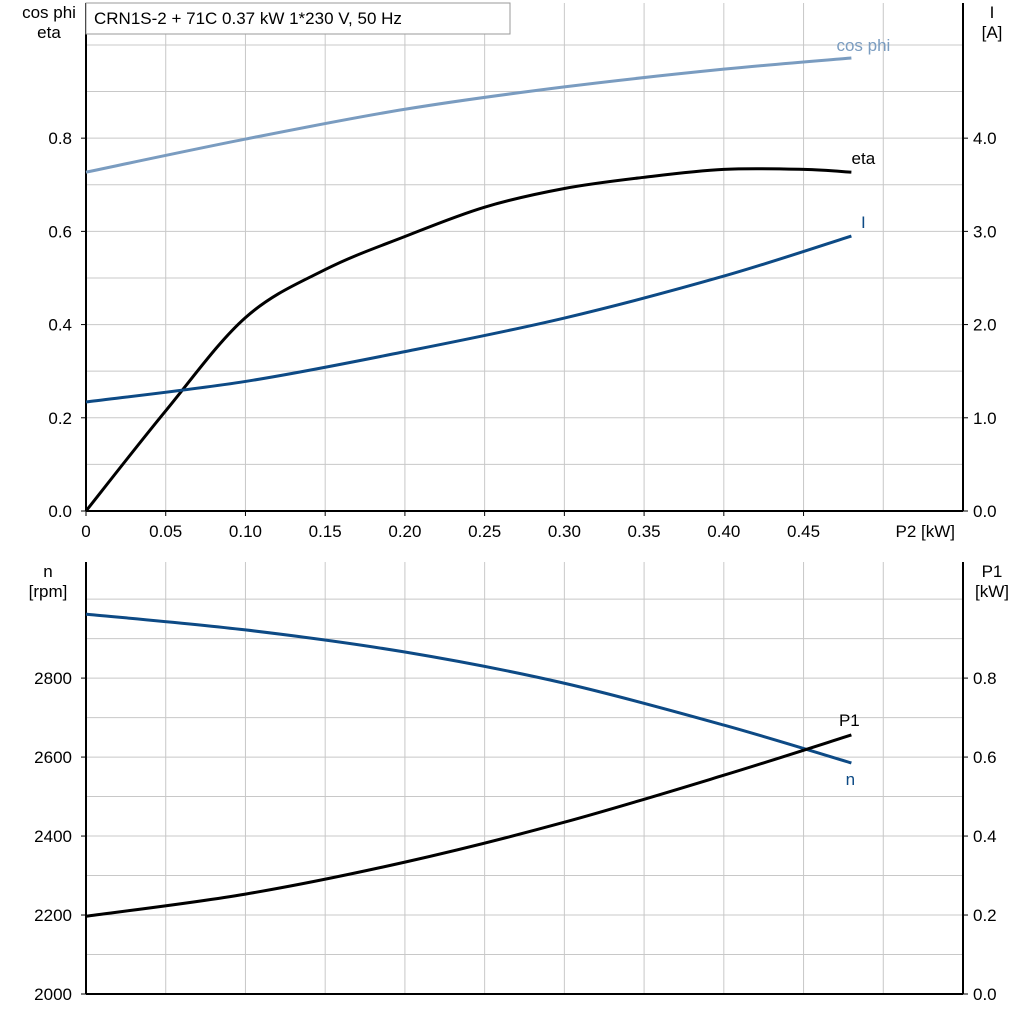  I want to click on x-tick-label: 0, so click(85, 531).